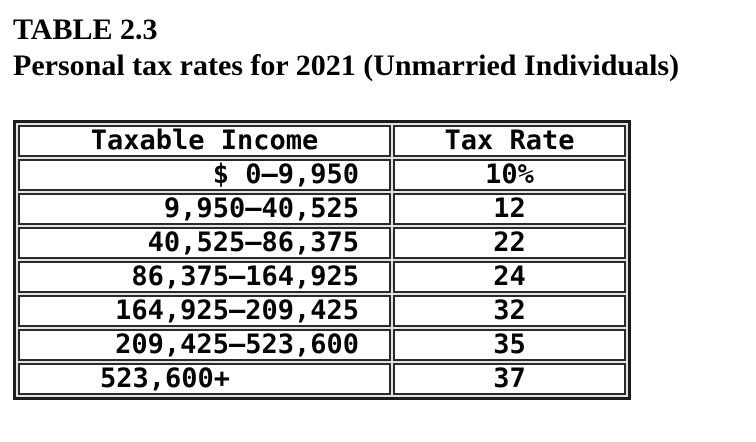 This screenshot has height=442, width=756. What do you see at coordinates (204, 141) in the screenshot?
I see `column-header-taxable-income: Taxable Income` at bounding box center [204, 141].